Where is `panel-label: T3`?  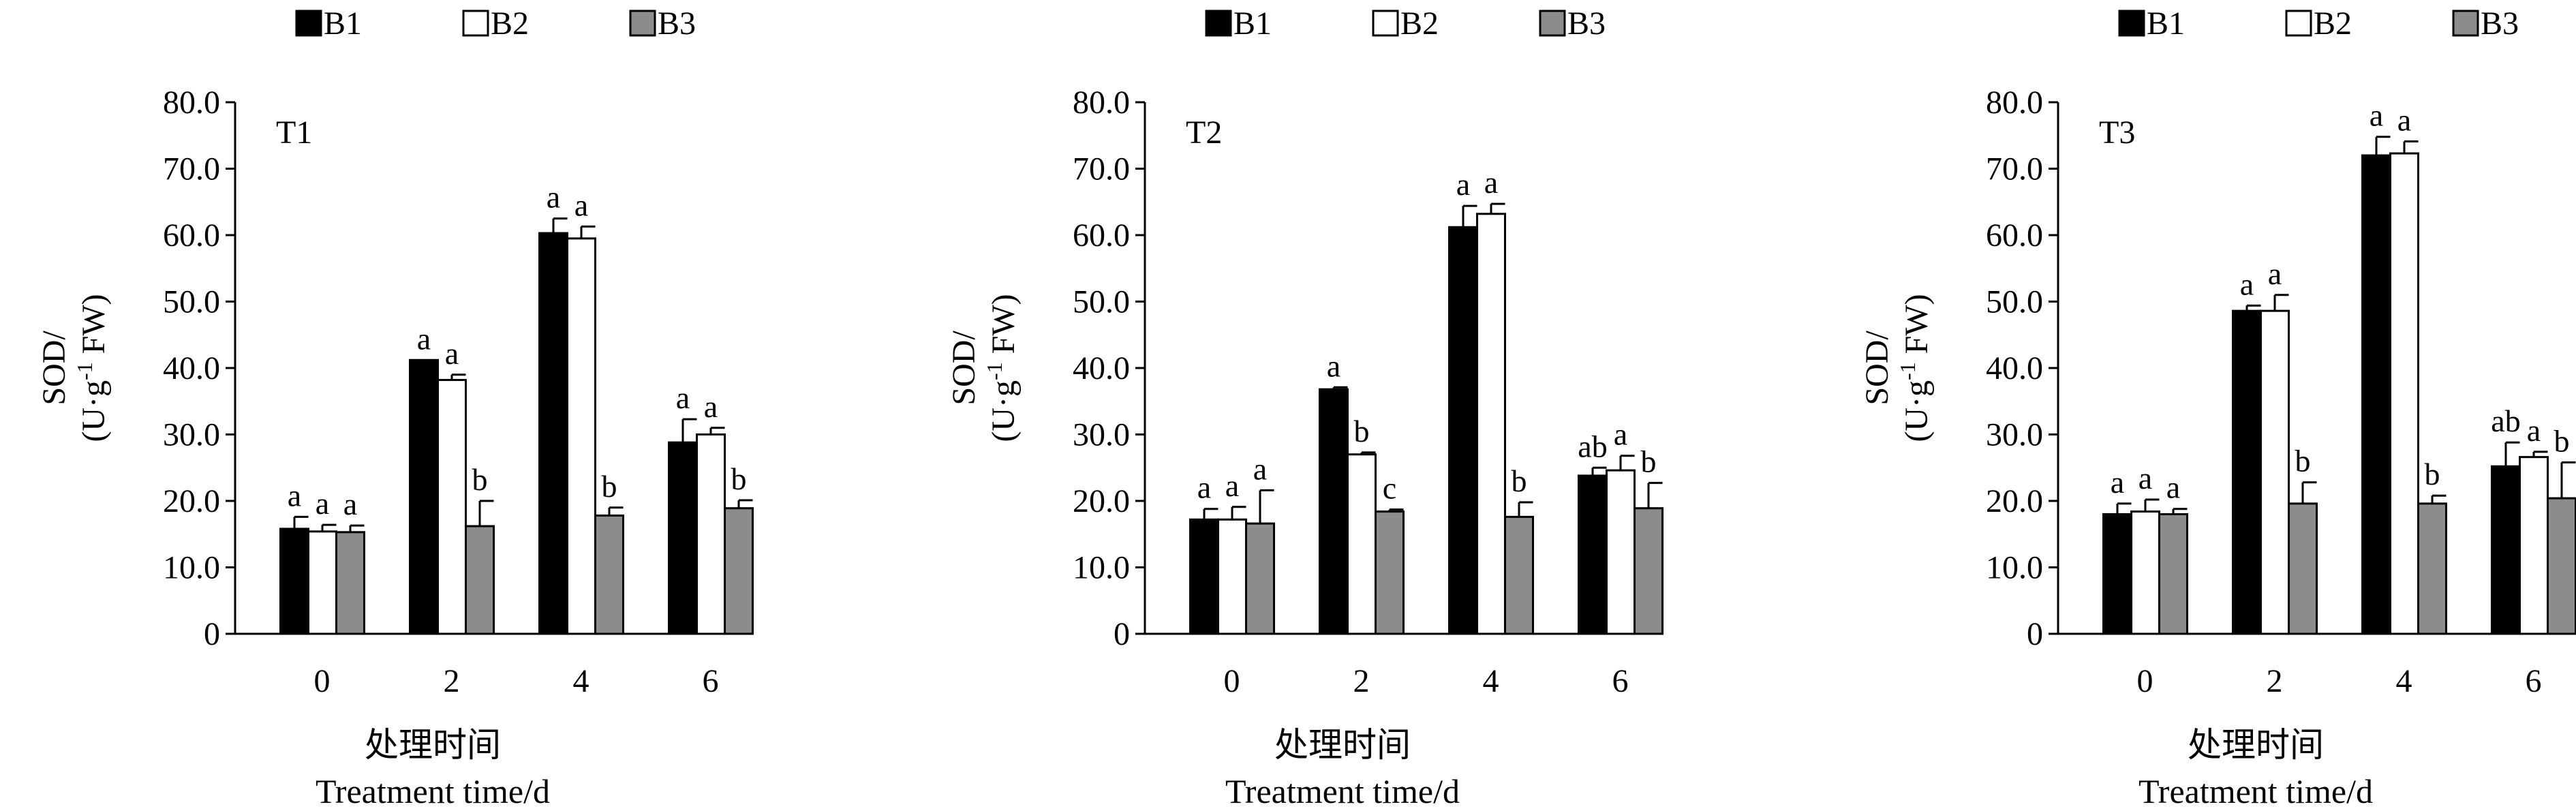 panel-label: T3 is located at coordinates (2117, 132).